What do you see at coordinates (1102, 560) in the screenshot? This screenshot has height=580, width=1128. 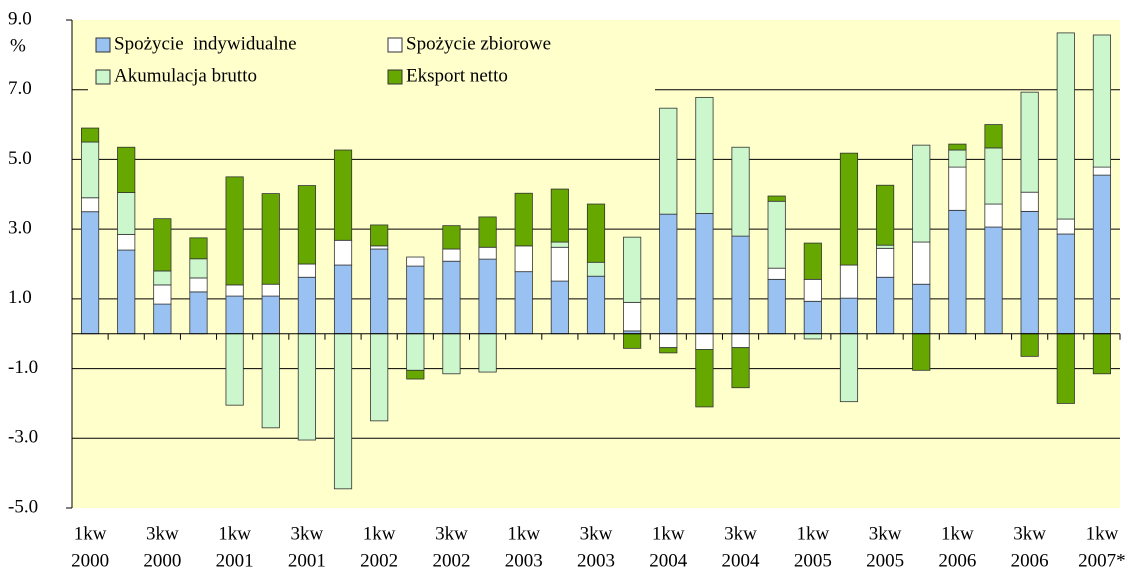 I see `x-tick-label: 2007*` at bounding box center [1102, 560].